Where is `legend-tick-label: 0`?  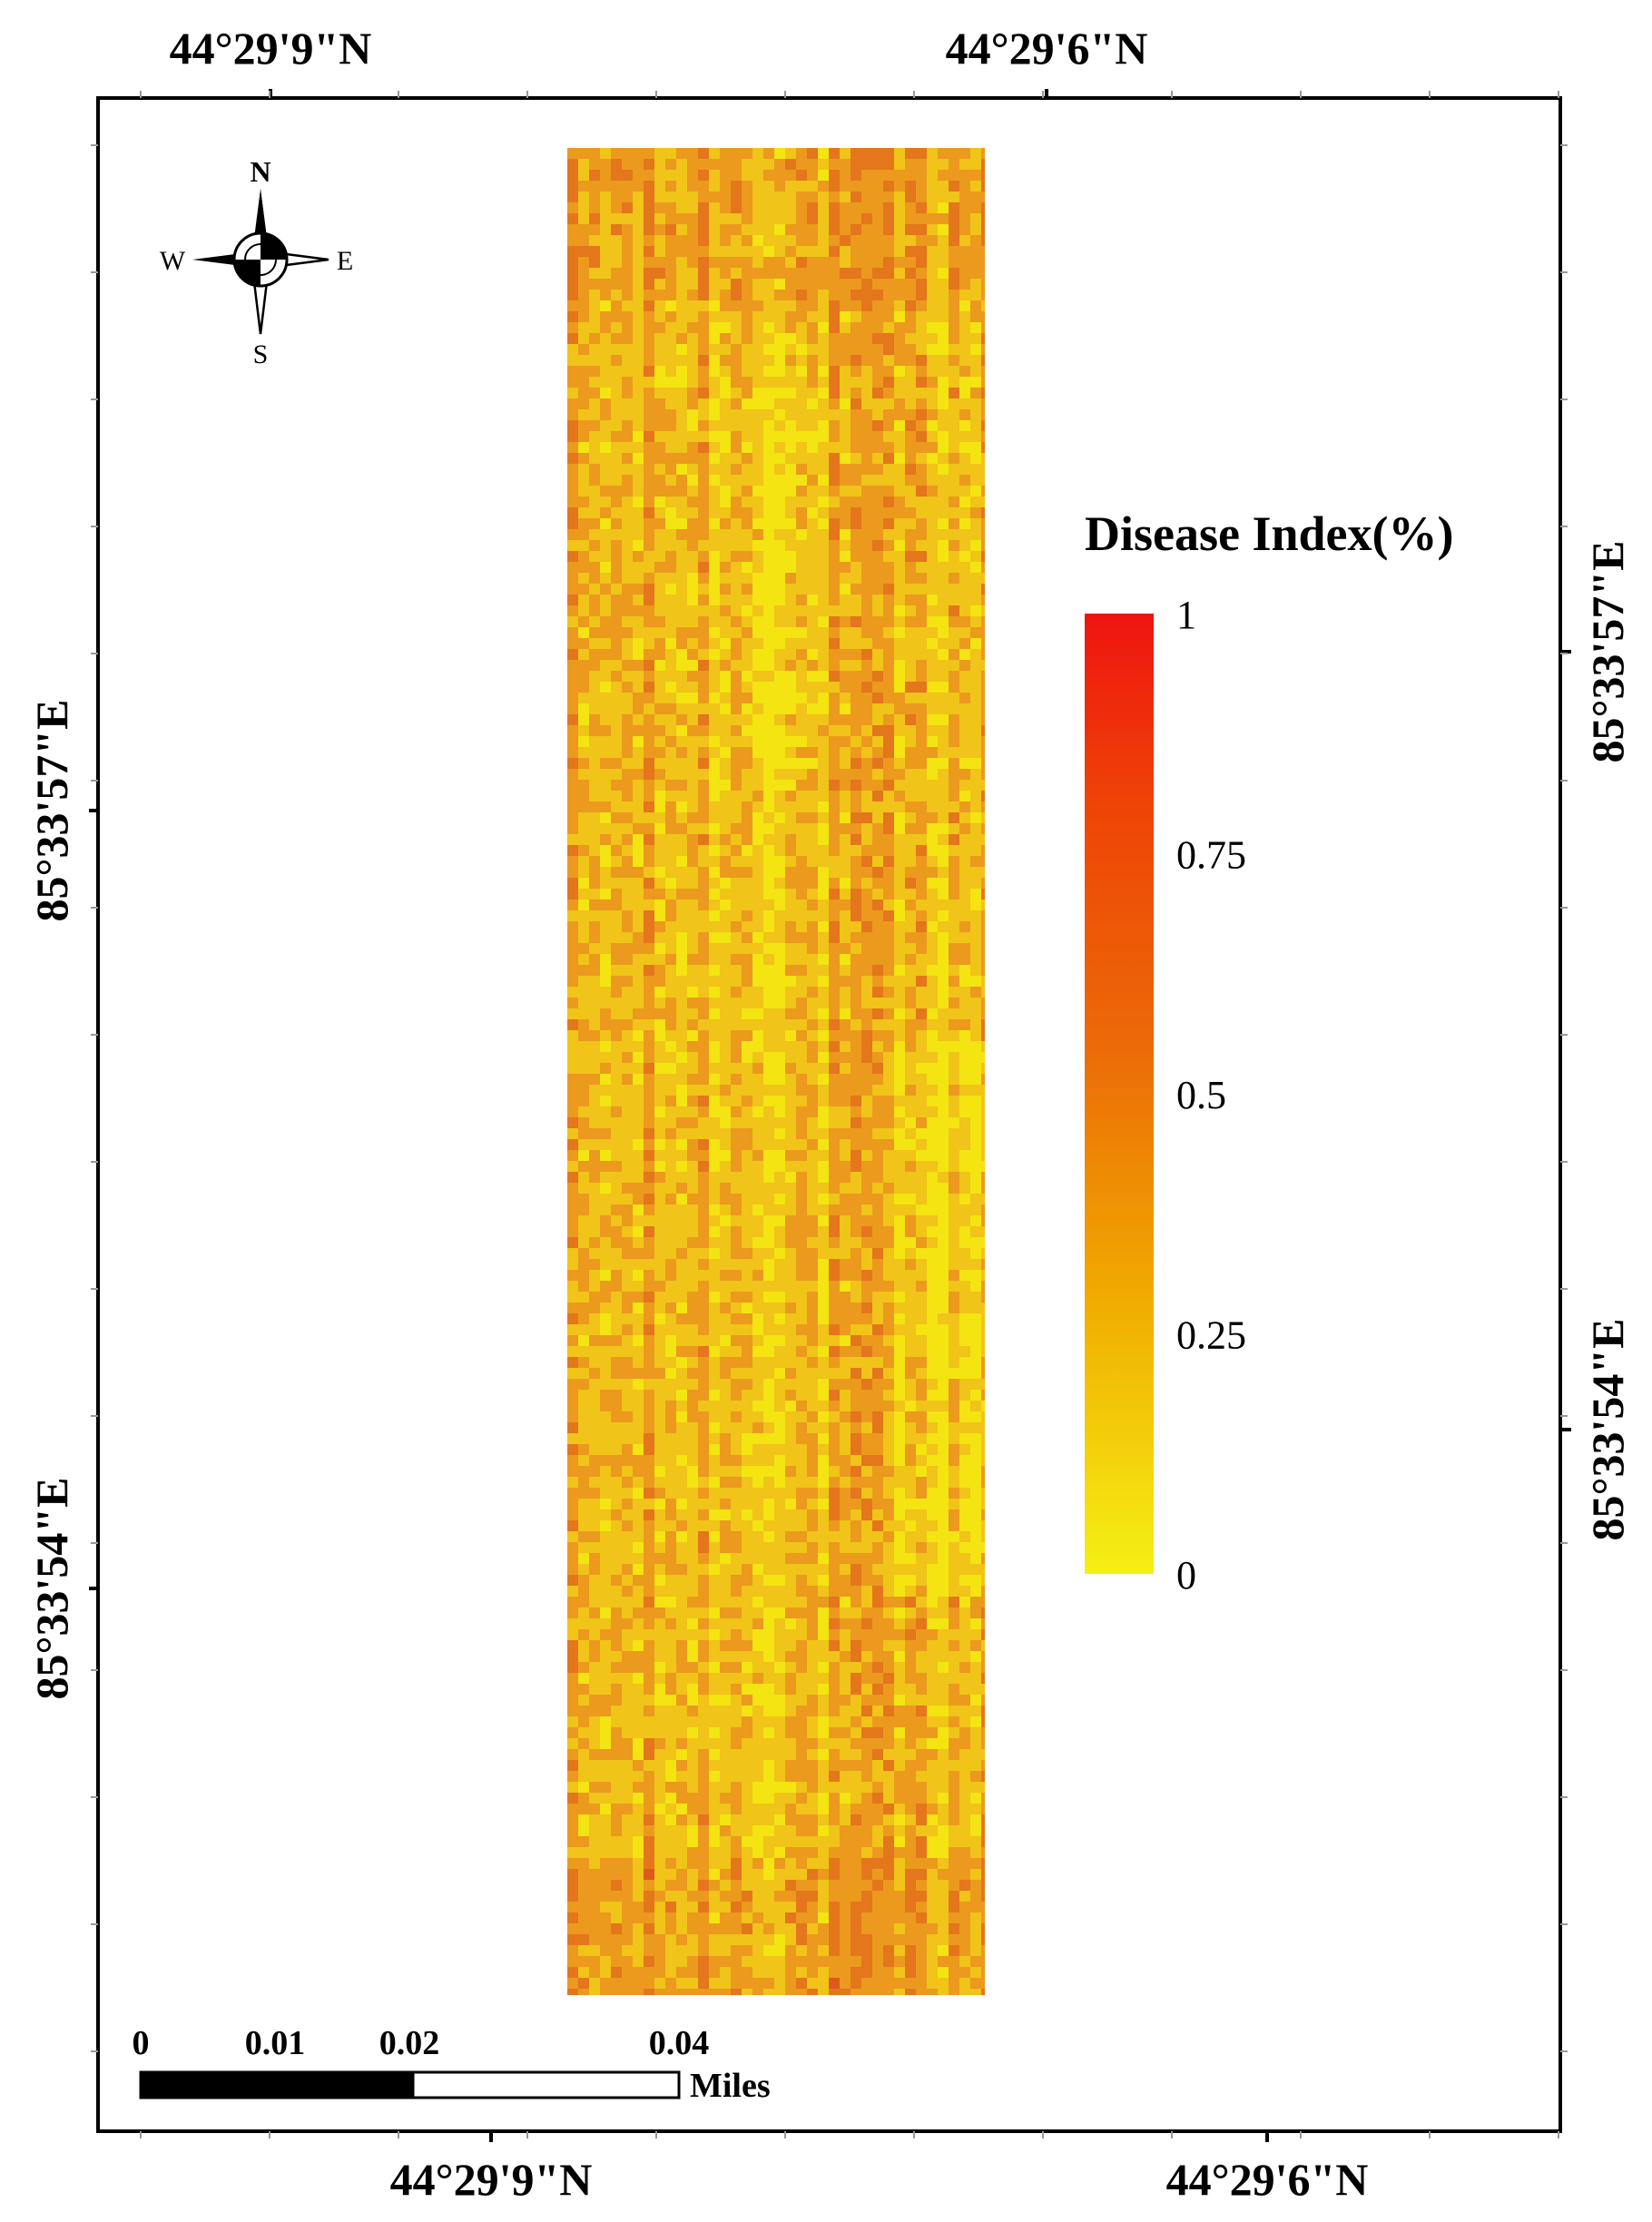
legend-tick-label: 0 is located at coordinates (1186, 1575).